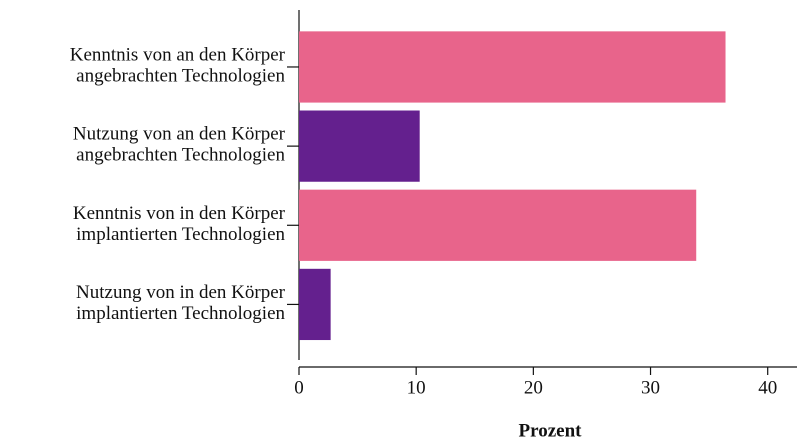 This screenshot has height=441, width=799. I want to click on x-tick-label: 40, so click(767, 387).